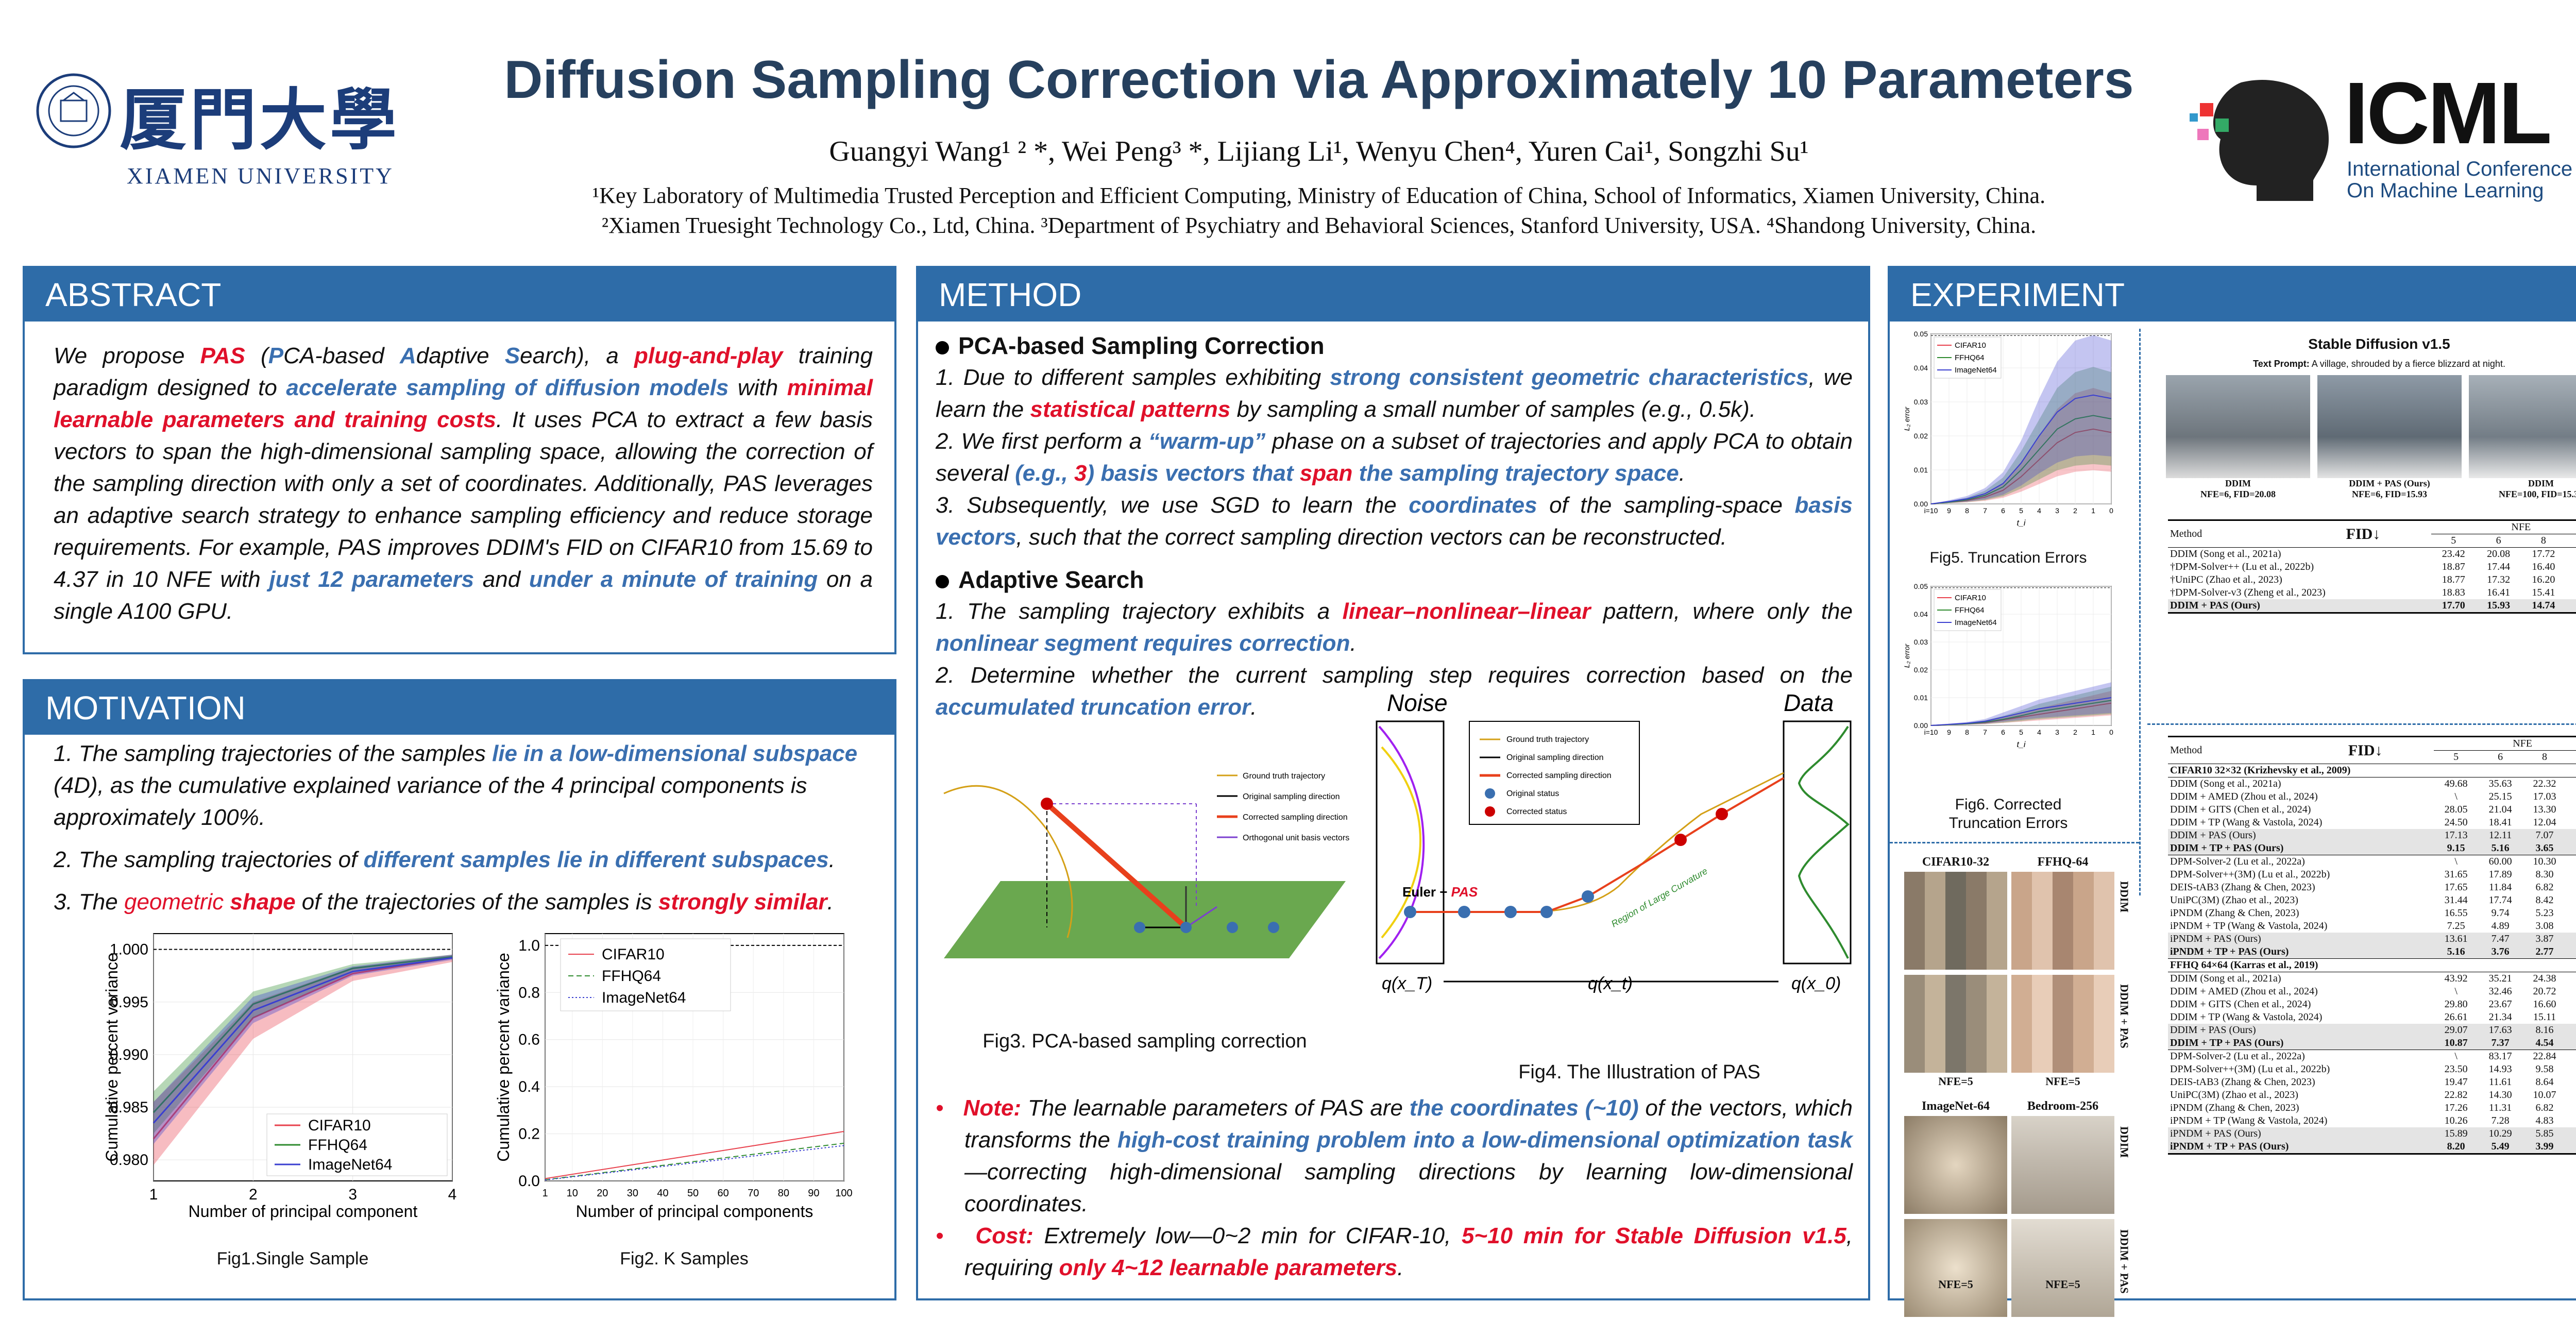  I want to click on fig6-band-ImageNet64, so click(2021, 703).